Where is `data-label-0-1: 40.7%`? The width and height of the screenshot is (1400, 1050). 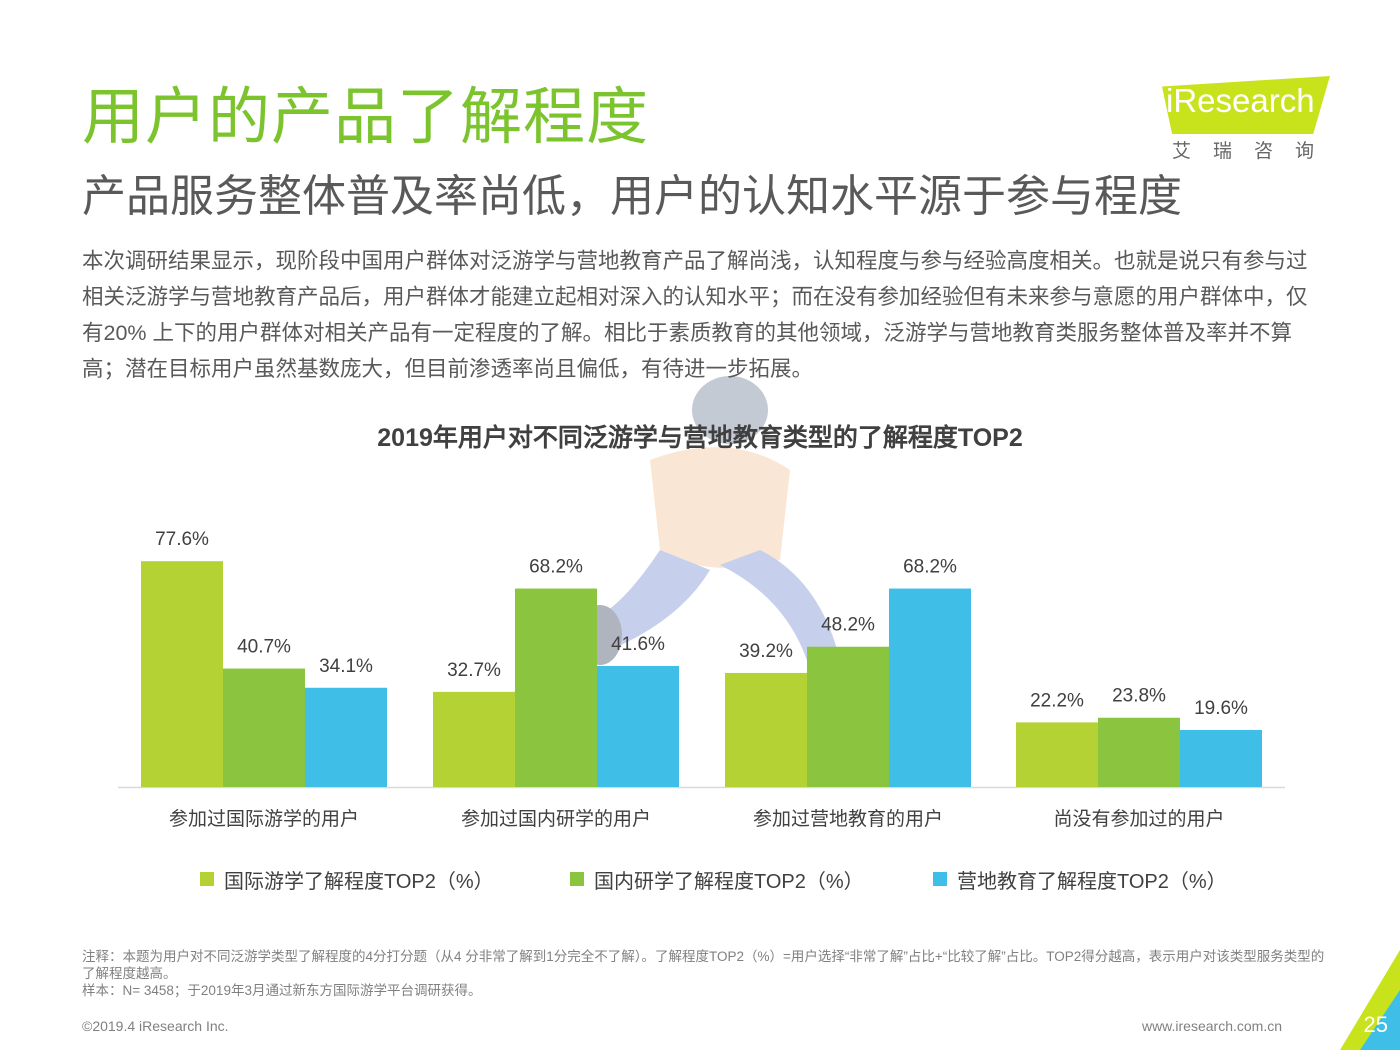
data-label-0-1: 40.7% is located at coordinates (264, 647).